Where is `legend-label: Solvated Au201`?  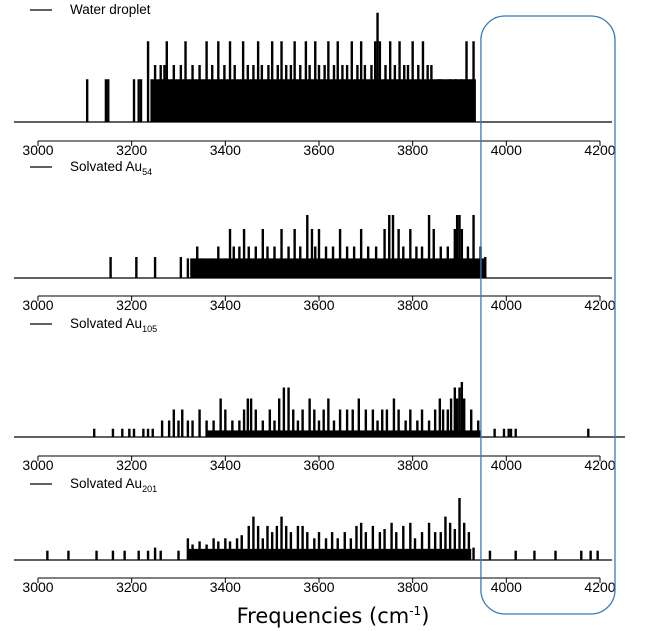
legend-label: Solvated Au201 is located at coordinates (113, 485).